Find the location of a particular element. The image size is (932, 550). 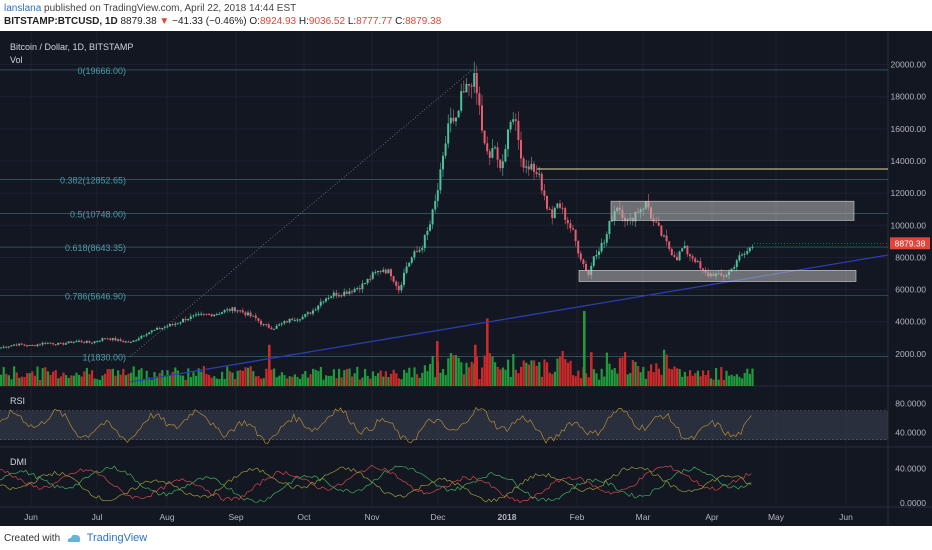

x-tick-label: Jul is located at coordinates (97, 517).